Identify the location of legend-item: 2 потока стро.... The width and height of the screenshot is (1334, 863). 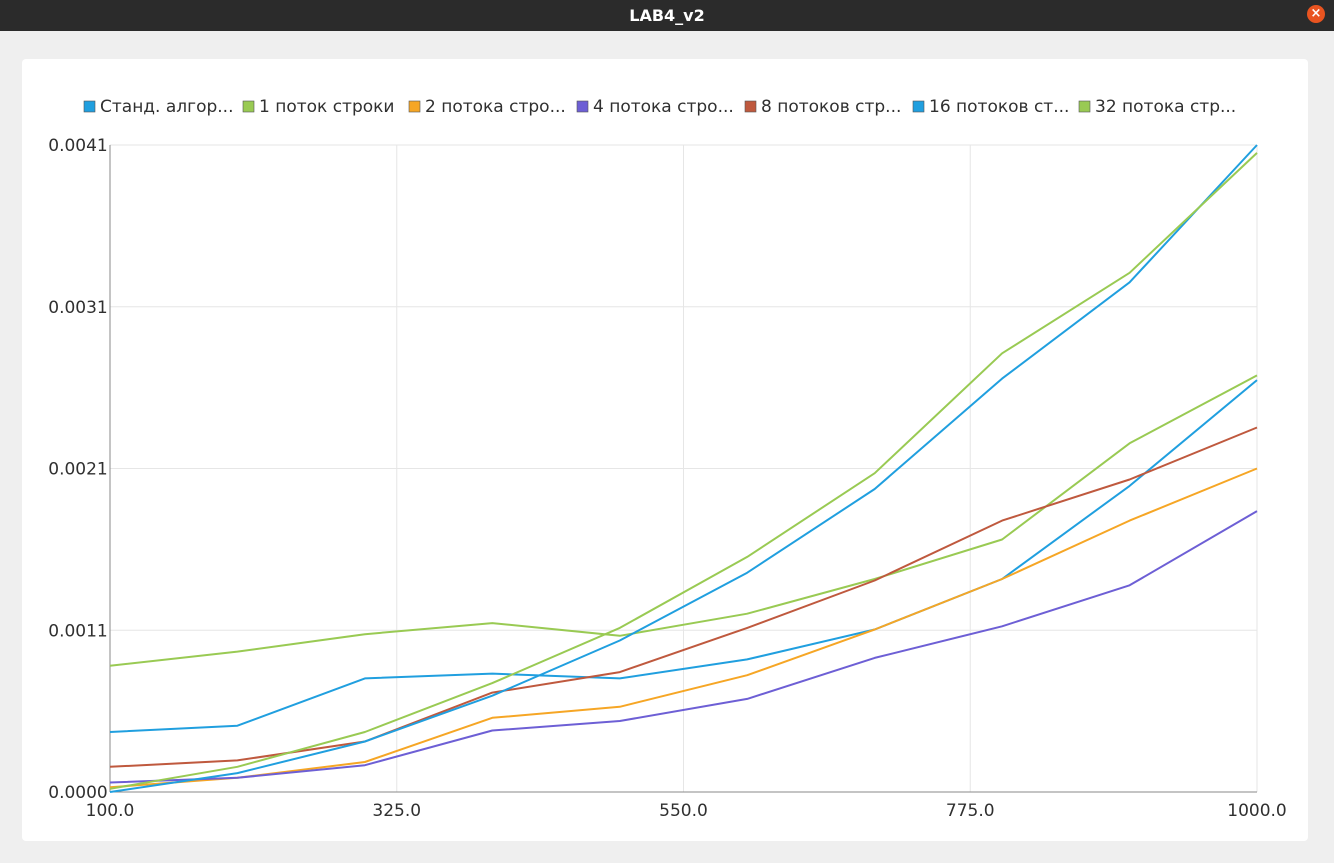
(487, 107).